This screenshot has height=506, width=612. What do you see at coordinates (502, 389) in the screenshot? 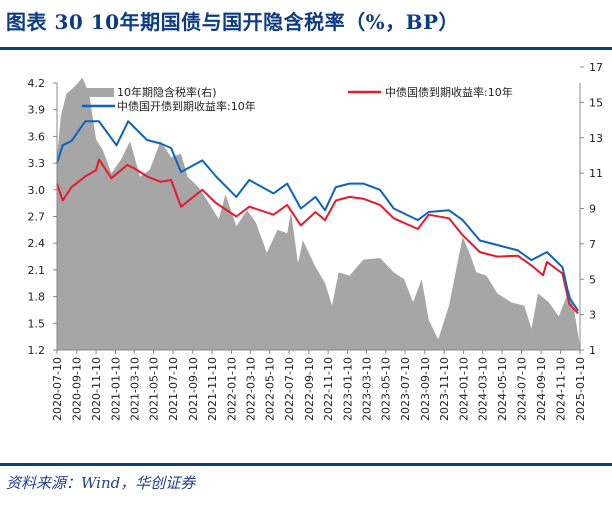
I see `x-tick-label: 2024-05-10` at bounding box center [502, 389].